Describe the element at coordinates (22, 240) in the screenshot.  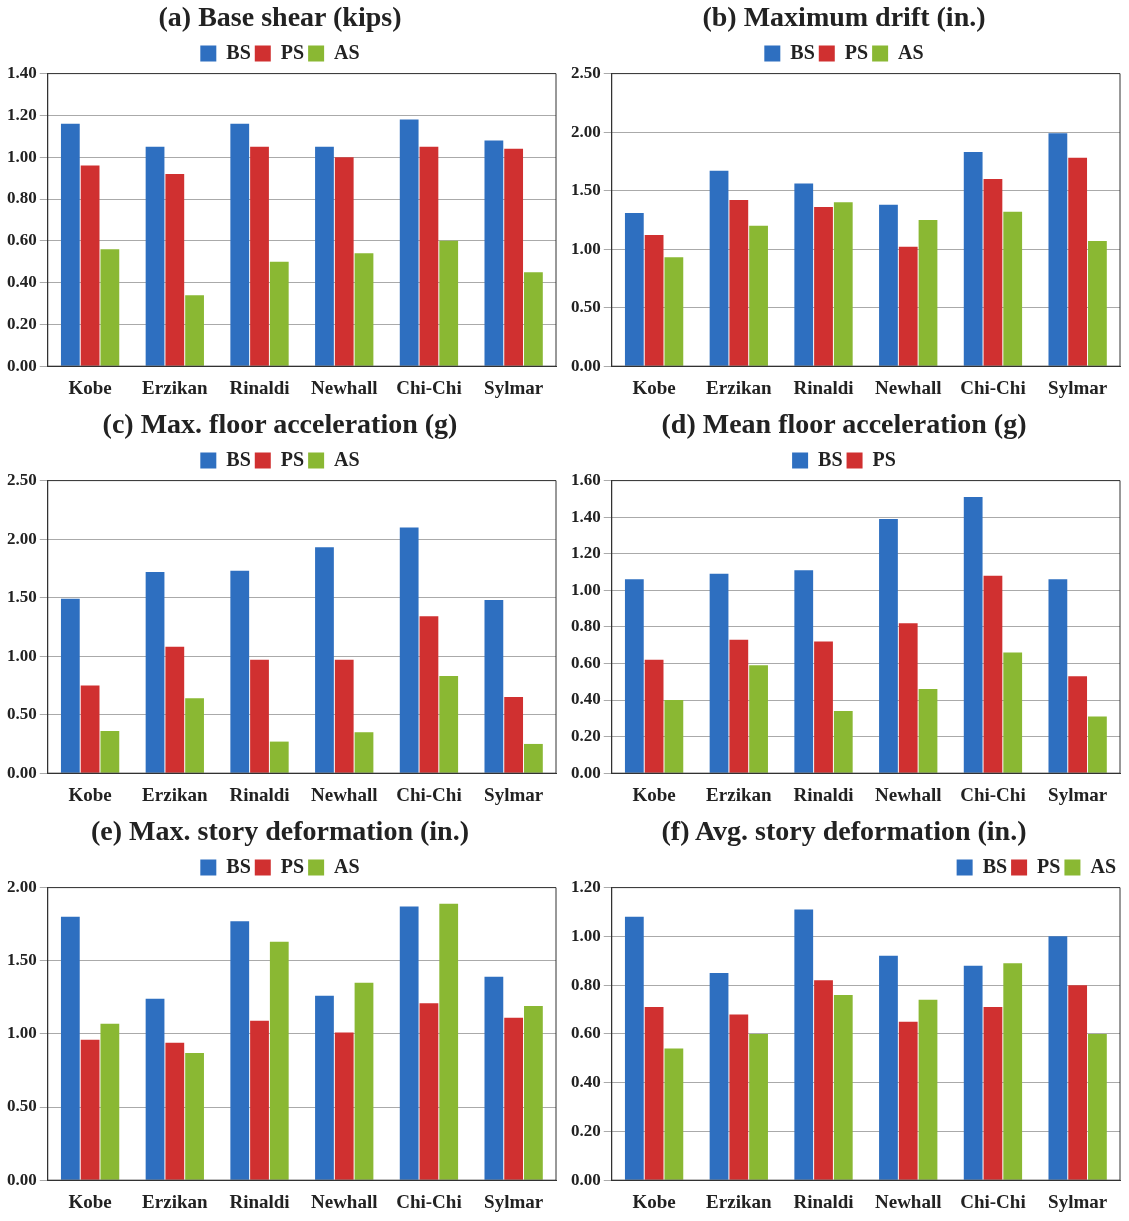
I see `y-tick-label: 0.60` at that location.